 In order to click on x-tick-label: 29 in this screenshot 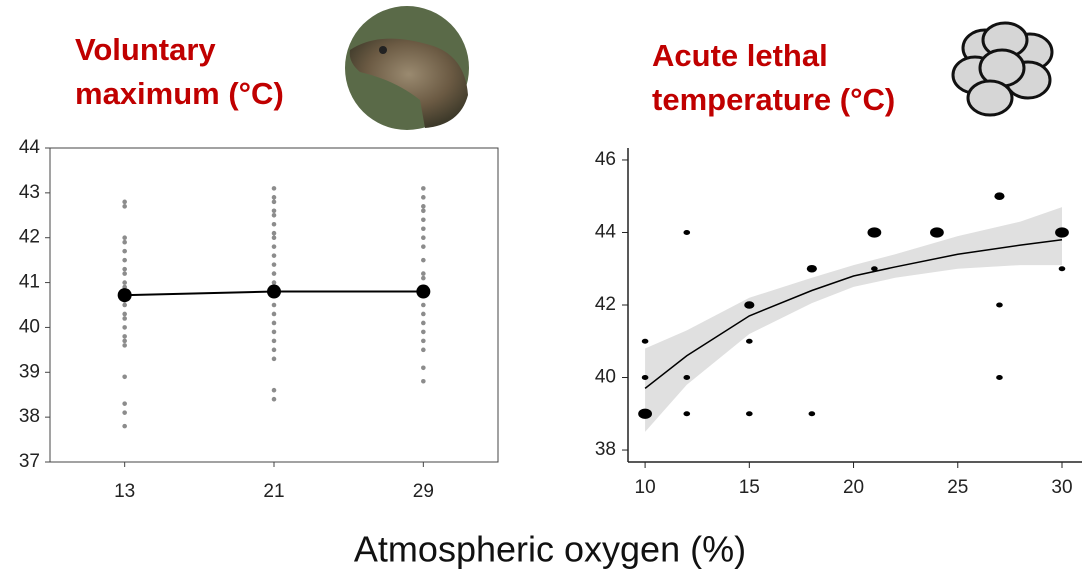, I will do `click(423, 491)`.